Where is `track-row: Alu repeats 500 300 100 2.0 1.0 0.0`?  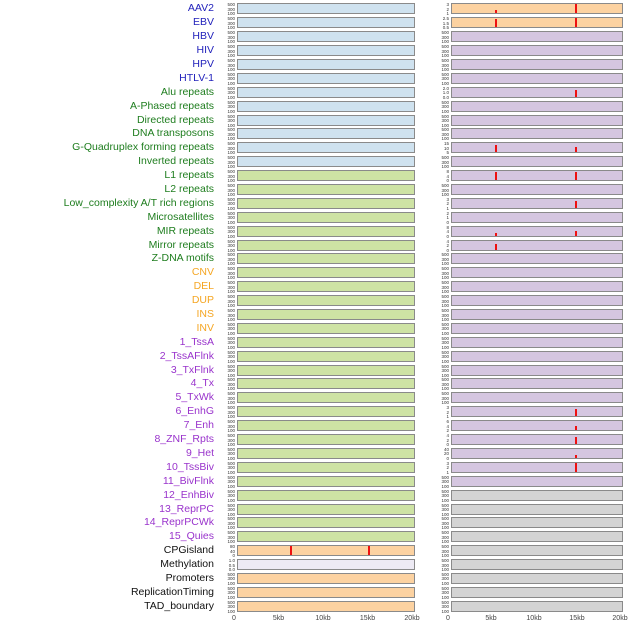
track-row: Alu repeats 500 300 100 2.0 1.0 0.0 is located at coordinates (315, 92).